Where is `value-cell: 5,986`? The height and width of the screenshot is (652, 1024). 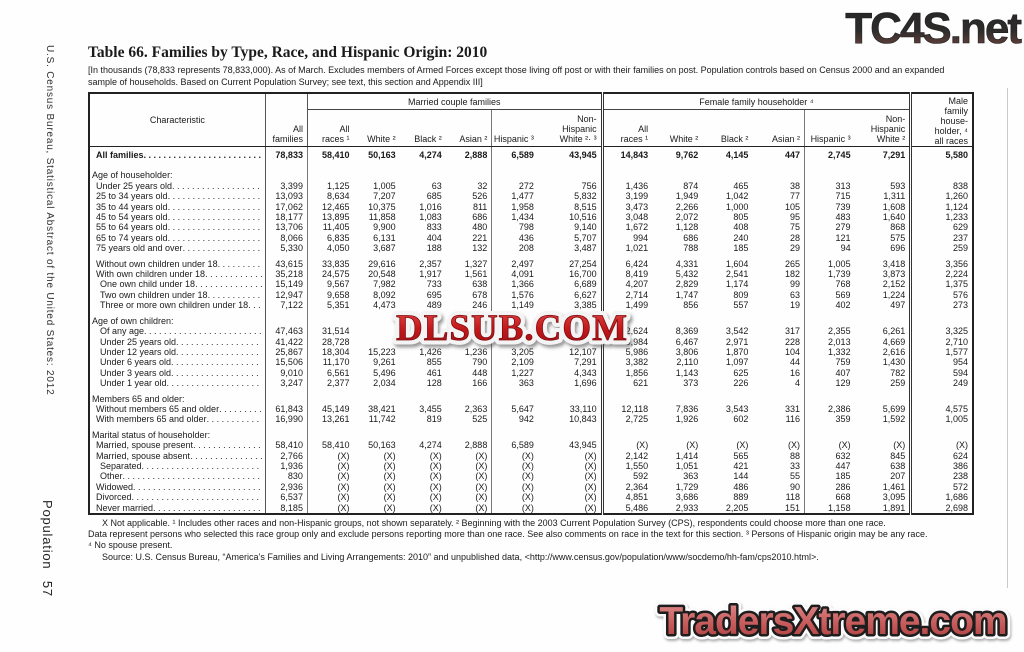
value-cell: 5,986 is located at coordinates (637, 351).